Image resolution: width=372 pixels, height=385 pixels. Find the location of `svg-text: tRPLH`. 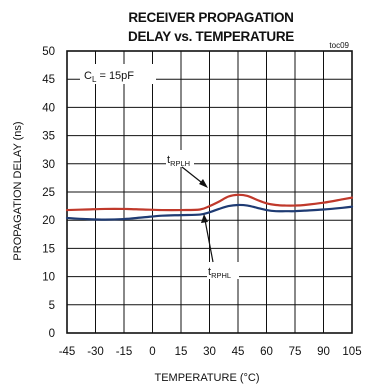

svg-text: tRPLH is located at coordinates (178, 161).